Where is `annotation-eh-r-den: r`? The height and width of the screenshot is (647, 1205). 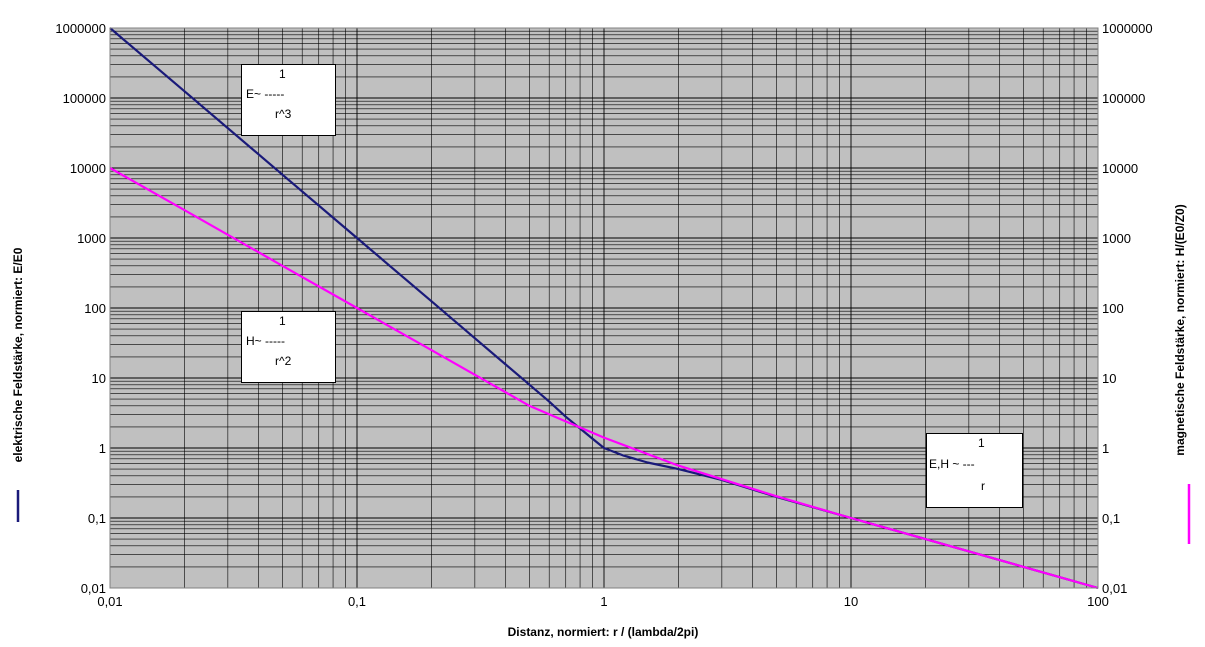
annotation-eh-r-den: r is located at coordinates (983, 486).